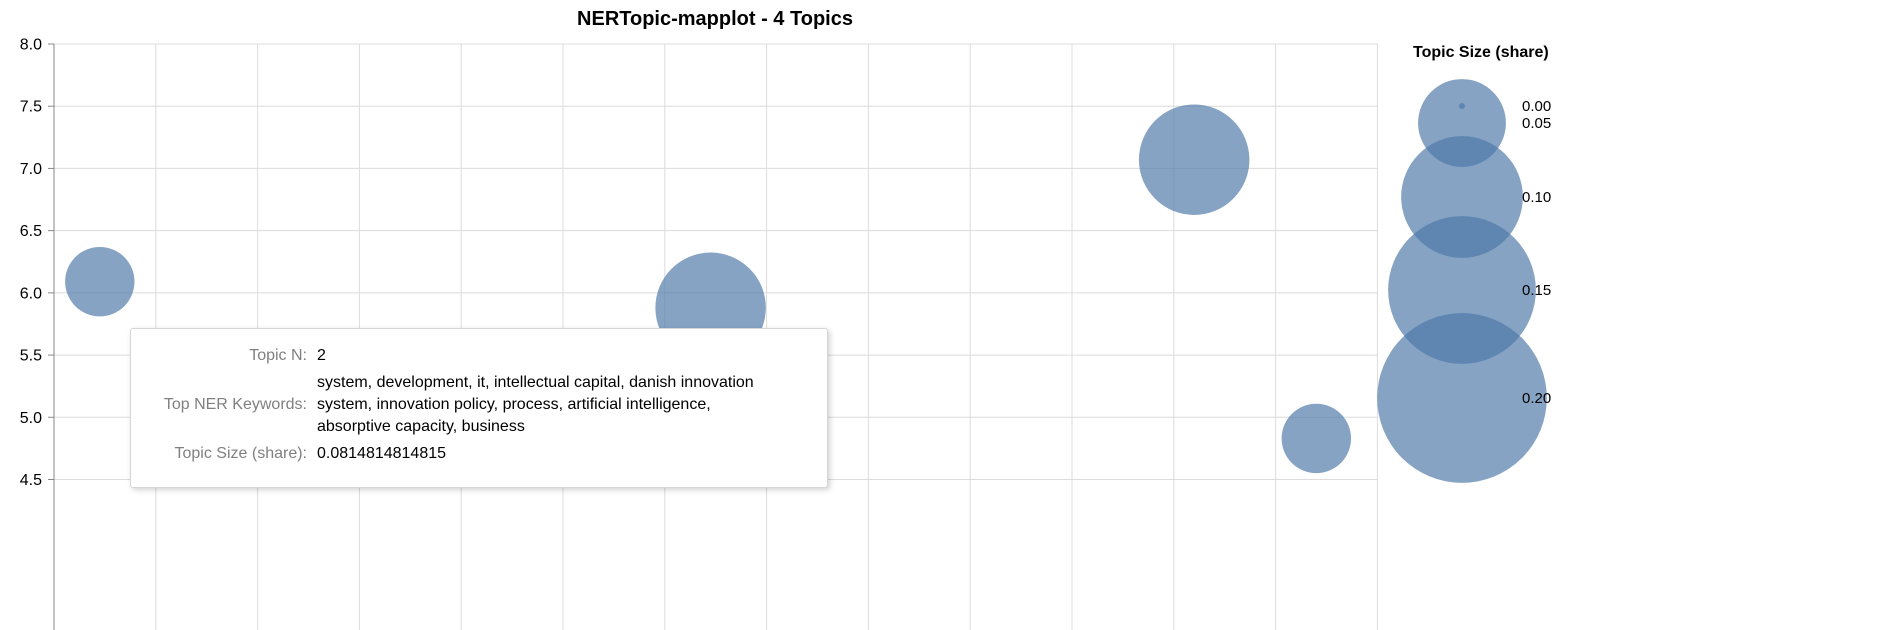 This screenshot has width=1894, height=630. Describe the element at coordinates (1462, 398) in the screenshot. I see `legend-symbol` at that location.